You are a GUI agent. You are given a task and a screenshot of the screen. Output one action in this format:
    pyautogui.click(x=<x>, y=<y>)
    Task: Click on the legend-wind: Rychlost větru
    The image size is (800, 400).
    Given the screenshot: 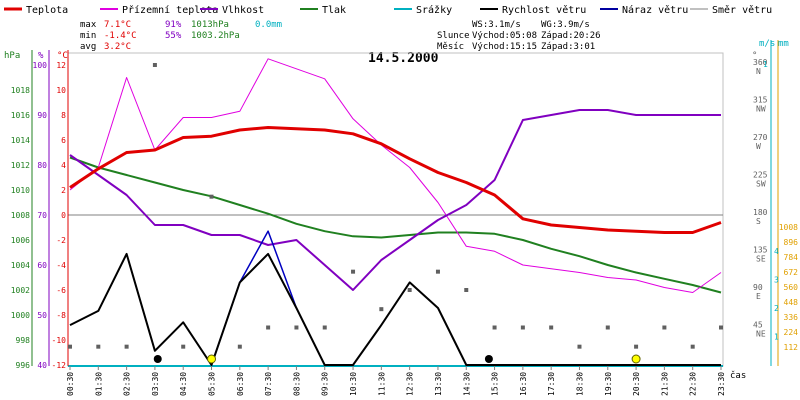 What is the action you would take?
    pyautogui.click(x=544, y=10)
    